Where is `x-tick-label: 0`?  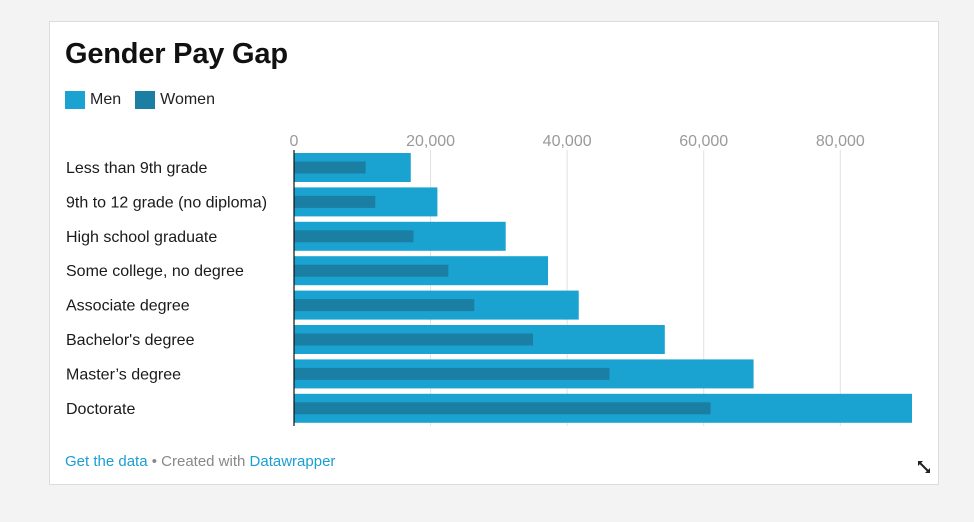
x-tick-label: 0 is located at coordinates (294, 141).